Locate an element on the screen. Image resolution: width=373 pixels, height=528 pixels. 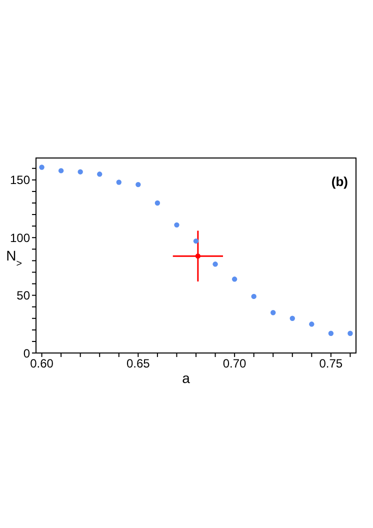
y-tick-label: 100 is located at coordinates (20, 237).